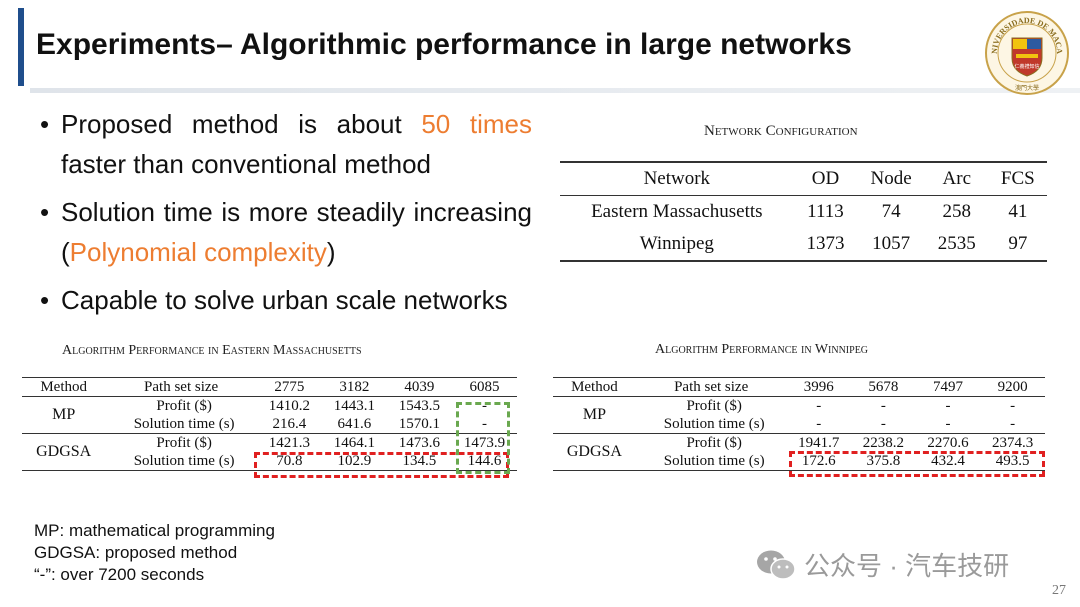  What do you see at coordinates (818, 387) in the screenshot?
I see `column-header: 3996` at bounding box center [818, 387].